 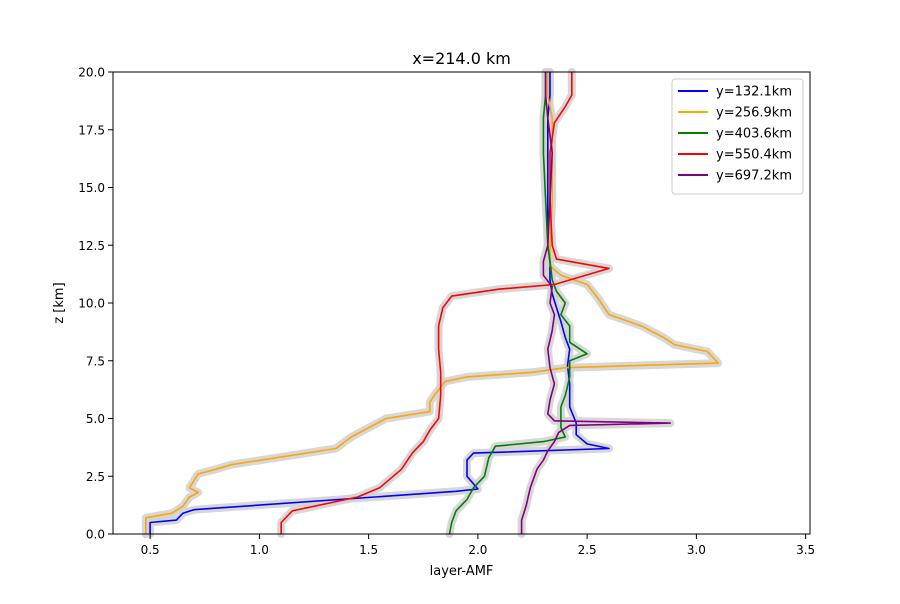 What do you see at coordinates (95, 477) in the screenshot?
I see `y-tick-label: 2.5` at bounding box center [95, 477].